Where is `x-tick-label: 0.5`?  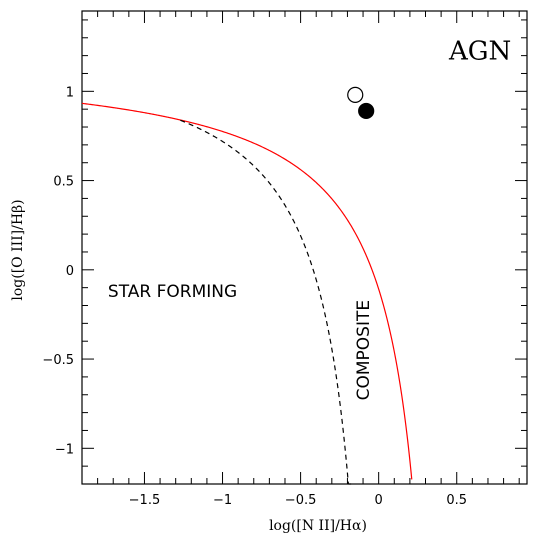
x-tick-label: 0.5 is located at coordinates (456, 500).